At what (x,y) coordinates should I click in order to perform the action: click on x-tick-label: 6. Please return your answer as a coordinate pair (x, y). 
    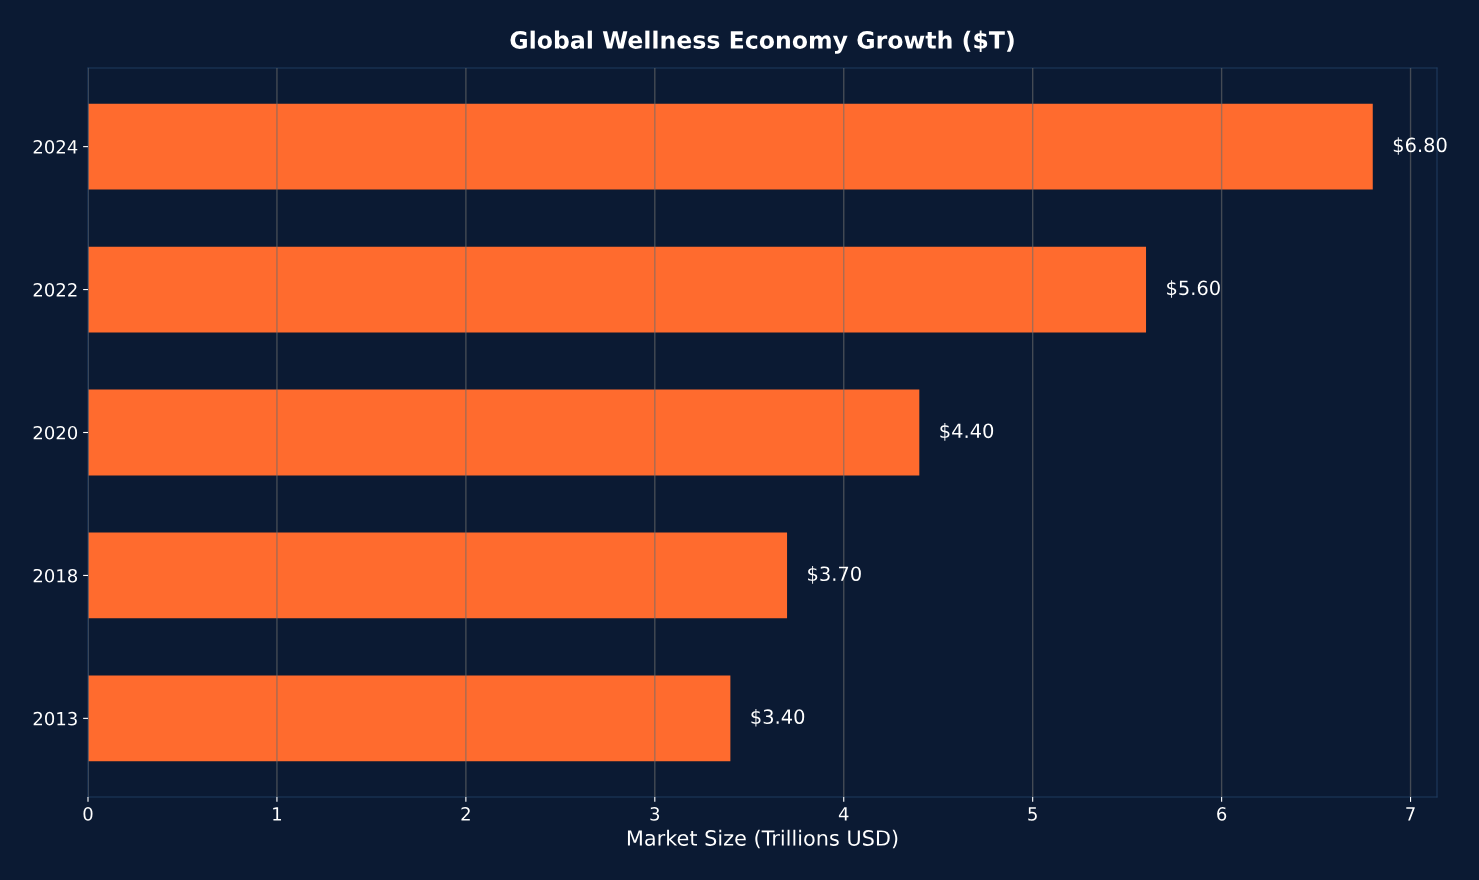
    Looking at the image, I should click on (1222, 814).